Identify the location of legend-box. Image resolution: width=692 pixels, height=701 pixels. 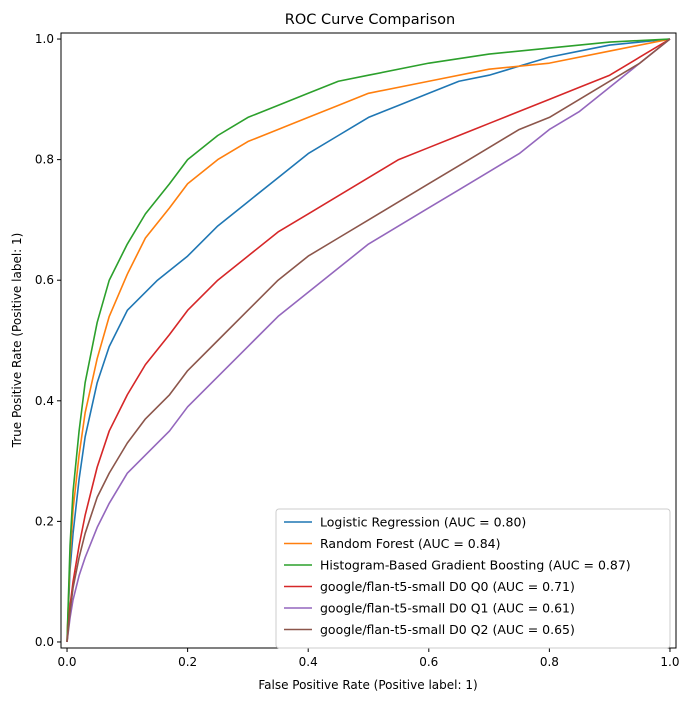
(473, 578).